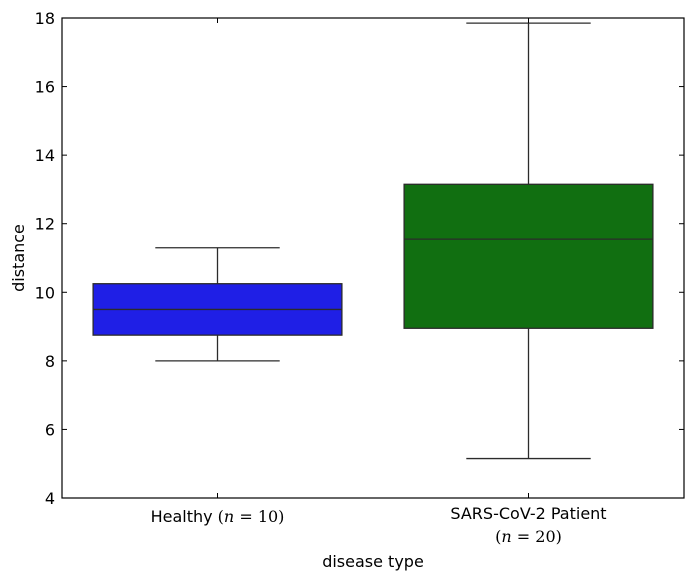 The height and width of the screenshot is (580, 691). What do you see at coordinates (373, 561) in the screenshot?
I see `x-axis-title: disease type` at bounding box center [373, 561].